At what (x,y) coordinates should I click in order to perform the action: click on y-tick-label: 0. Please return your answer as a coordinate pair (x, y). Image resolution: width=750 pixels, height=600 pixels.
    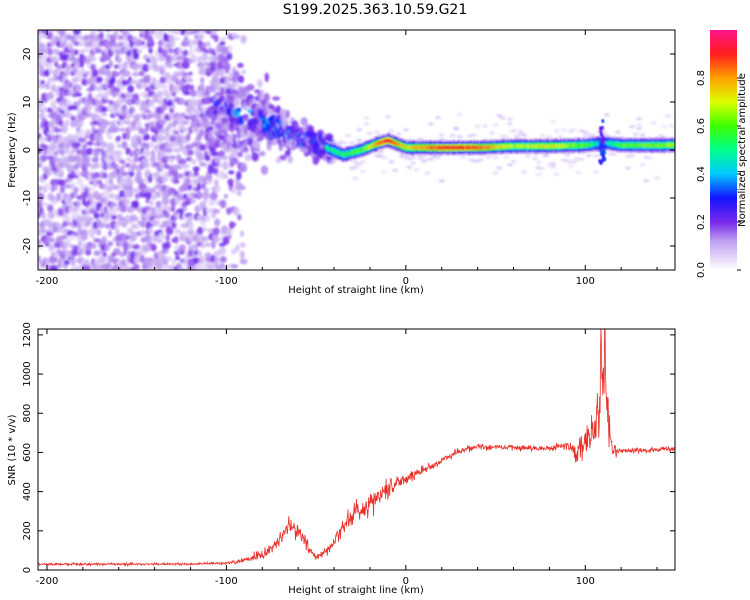
    Looking at the image, I should click on (27, 150).